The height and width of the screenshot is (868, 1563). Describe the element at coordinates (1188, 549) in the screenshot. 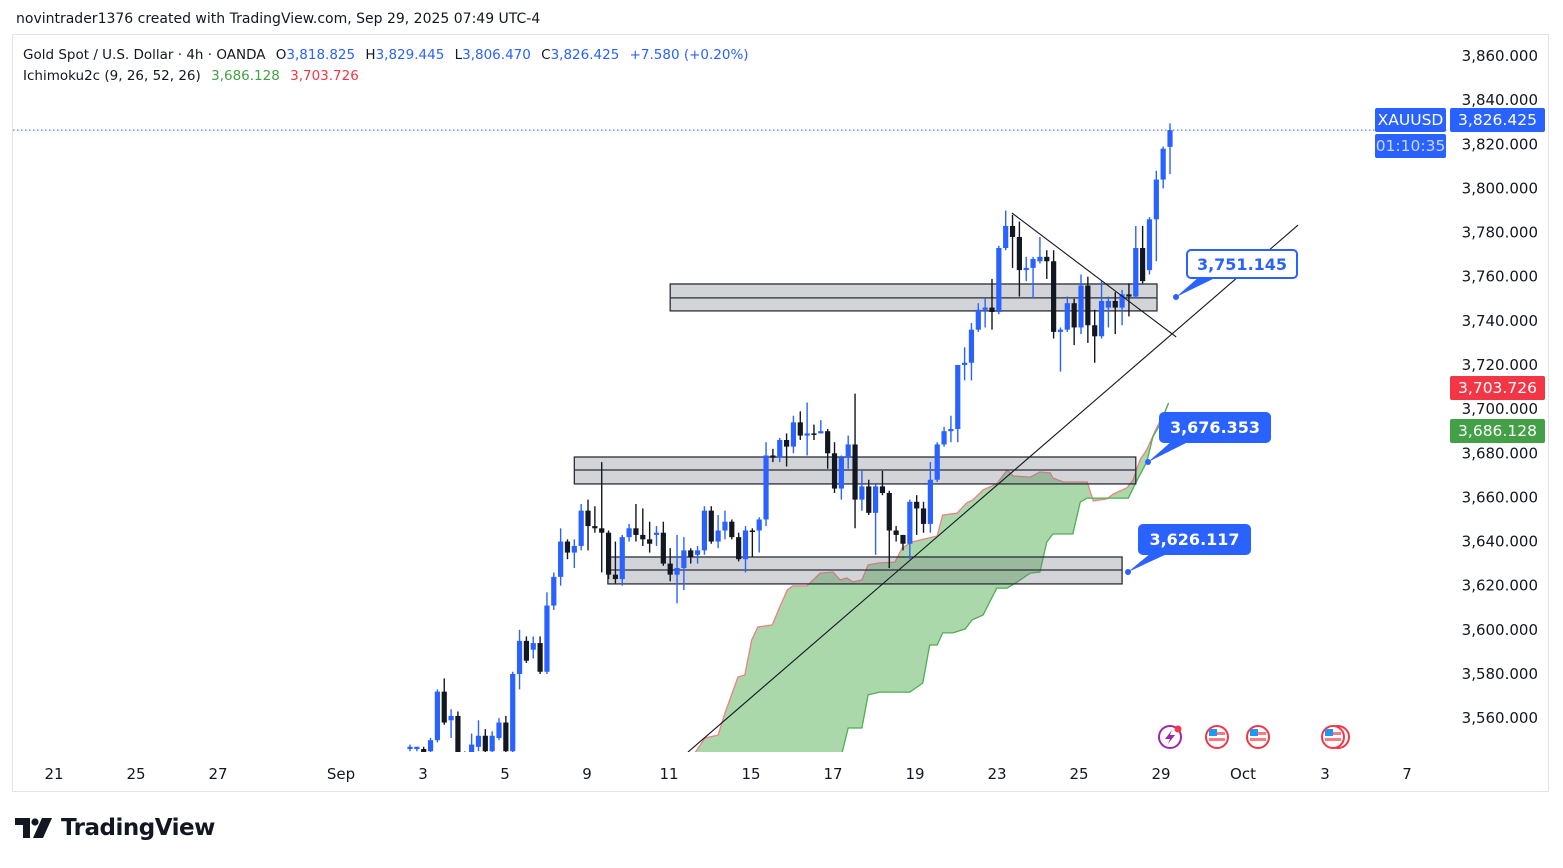

I see `price-callout: 3,626.117` at that location.